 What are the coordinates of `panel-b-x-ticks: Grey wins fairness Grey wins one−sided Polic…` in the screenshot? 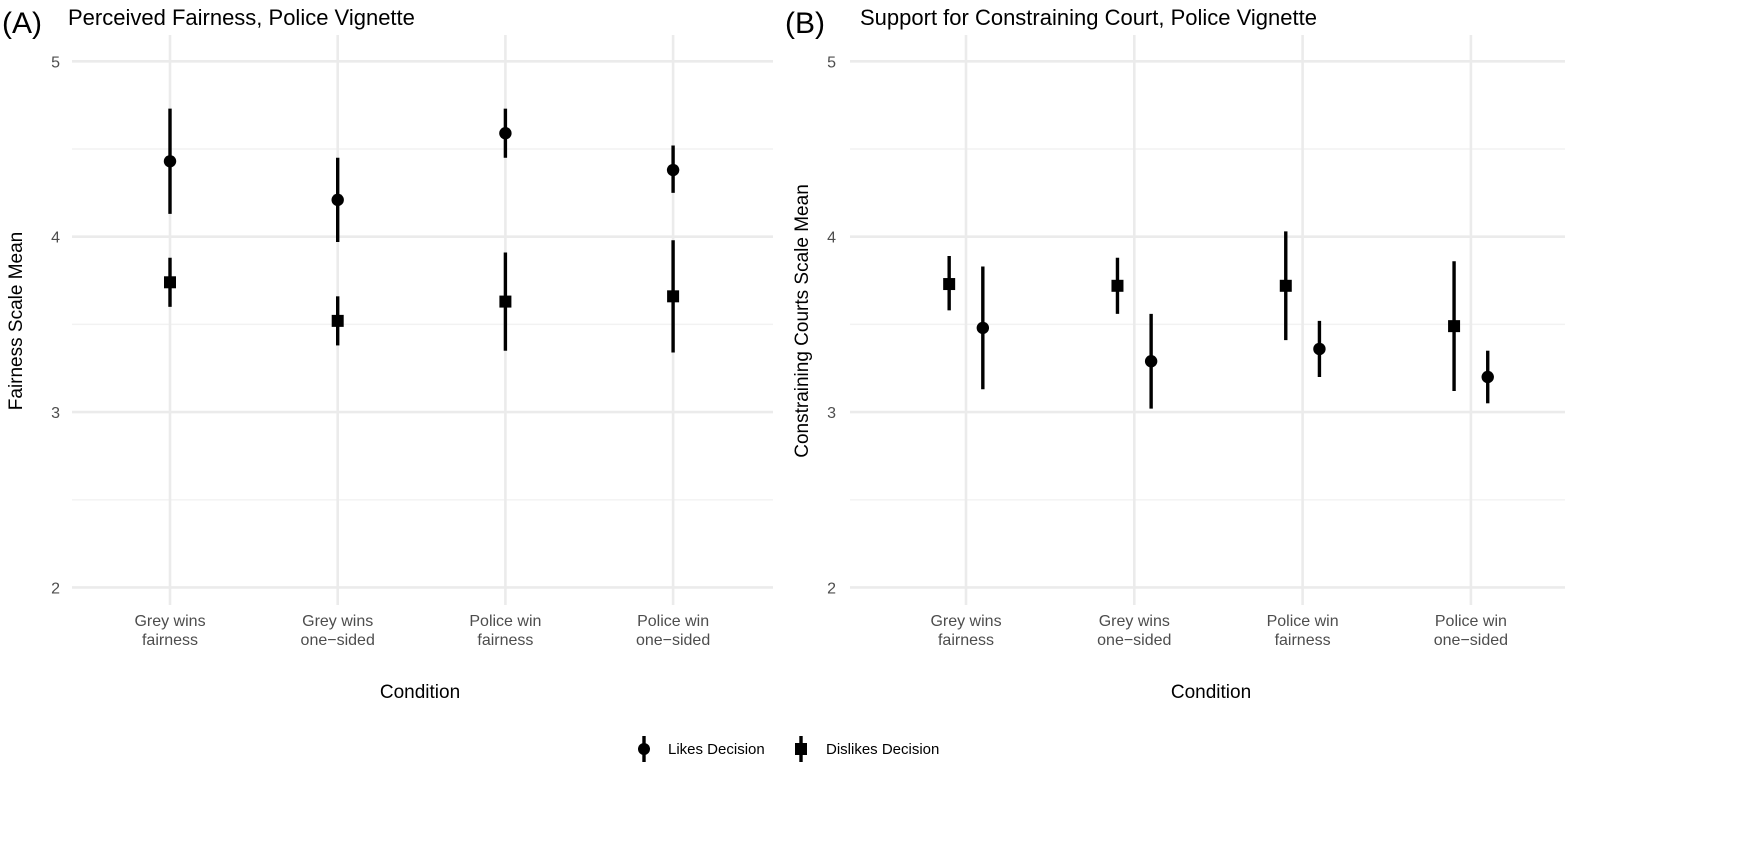 It's located at (1219, 631).